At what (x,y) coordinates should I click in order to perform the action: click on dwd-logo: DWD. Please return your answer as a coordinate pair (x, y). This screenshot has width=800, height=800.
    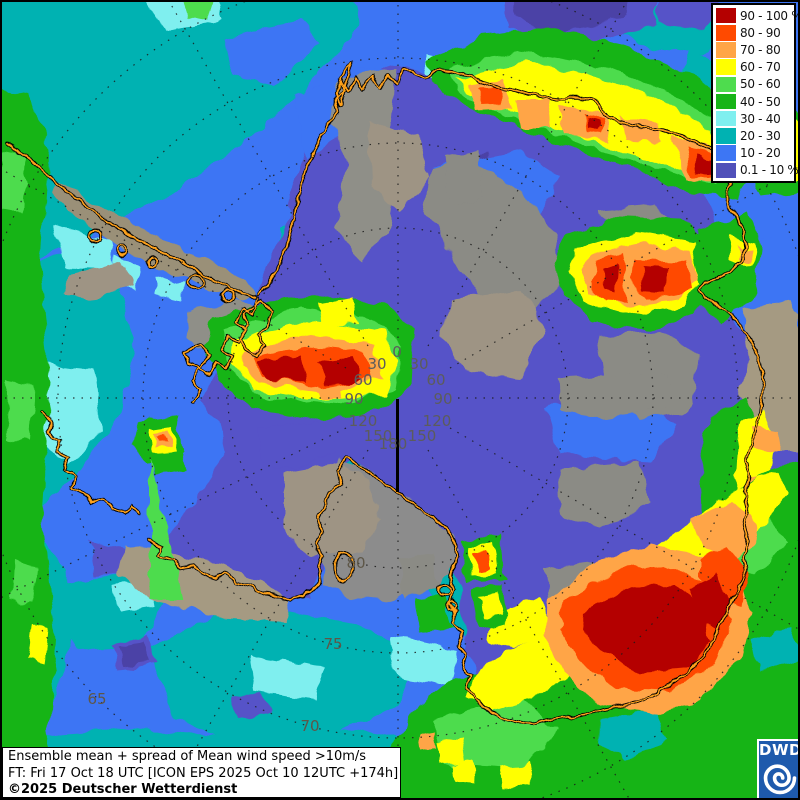
    Looking at the image, I should click on (778, 769).